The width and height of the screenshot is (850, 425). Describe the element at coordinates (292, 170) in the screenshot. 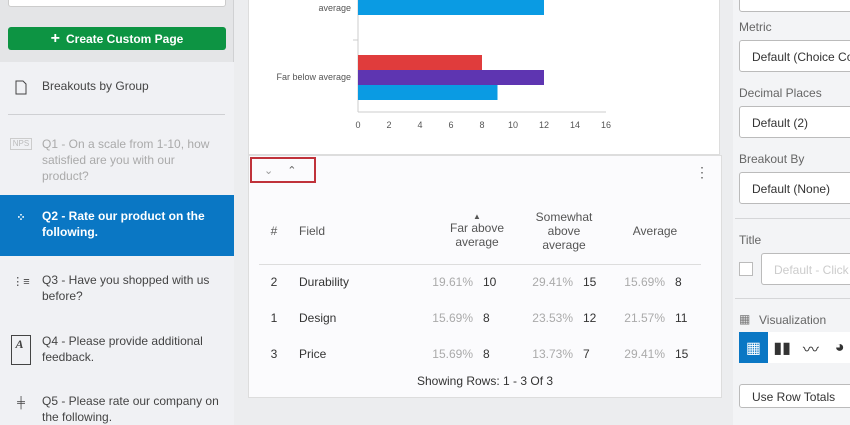

I see `chevron-up-icon: ⌃` at that location.